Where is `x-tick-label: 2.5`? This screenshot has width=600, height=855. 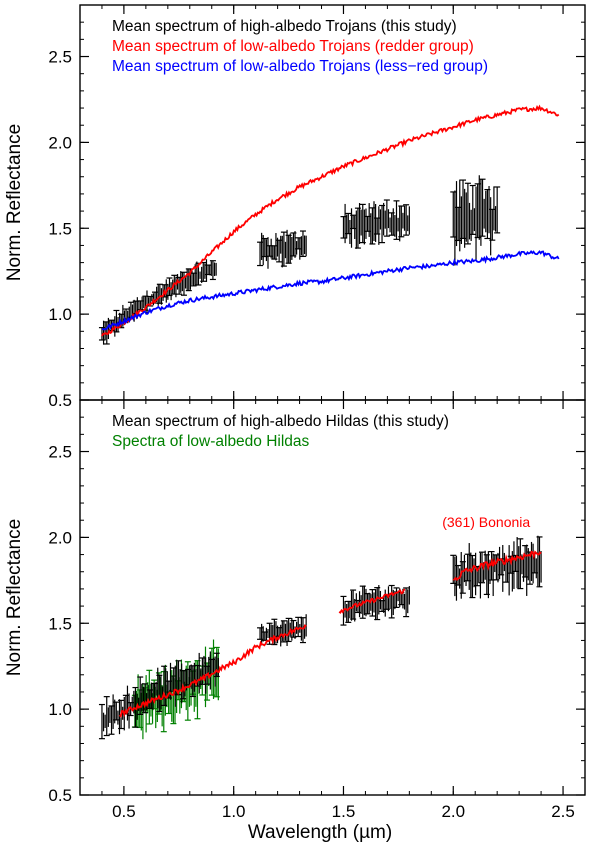 x-tick-label: 2.5 is located at coordinates (563, 811).